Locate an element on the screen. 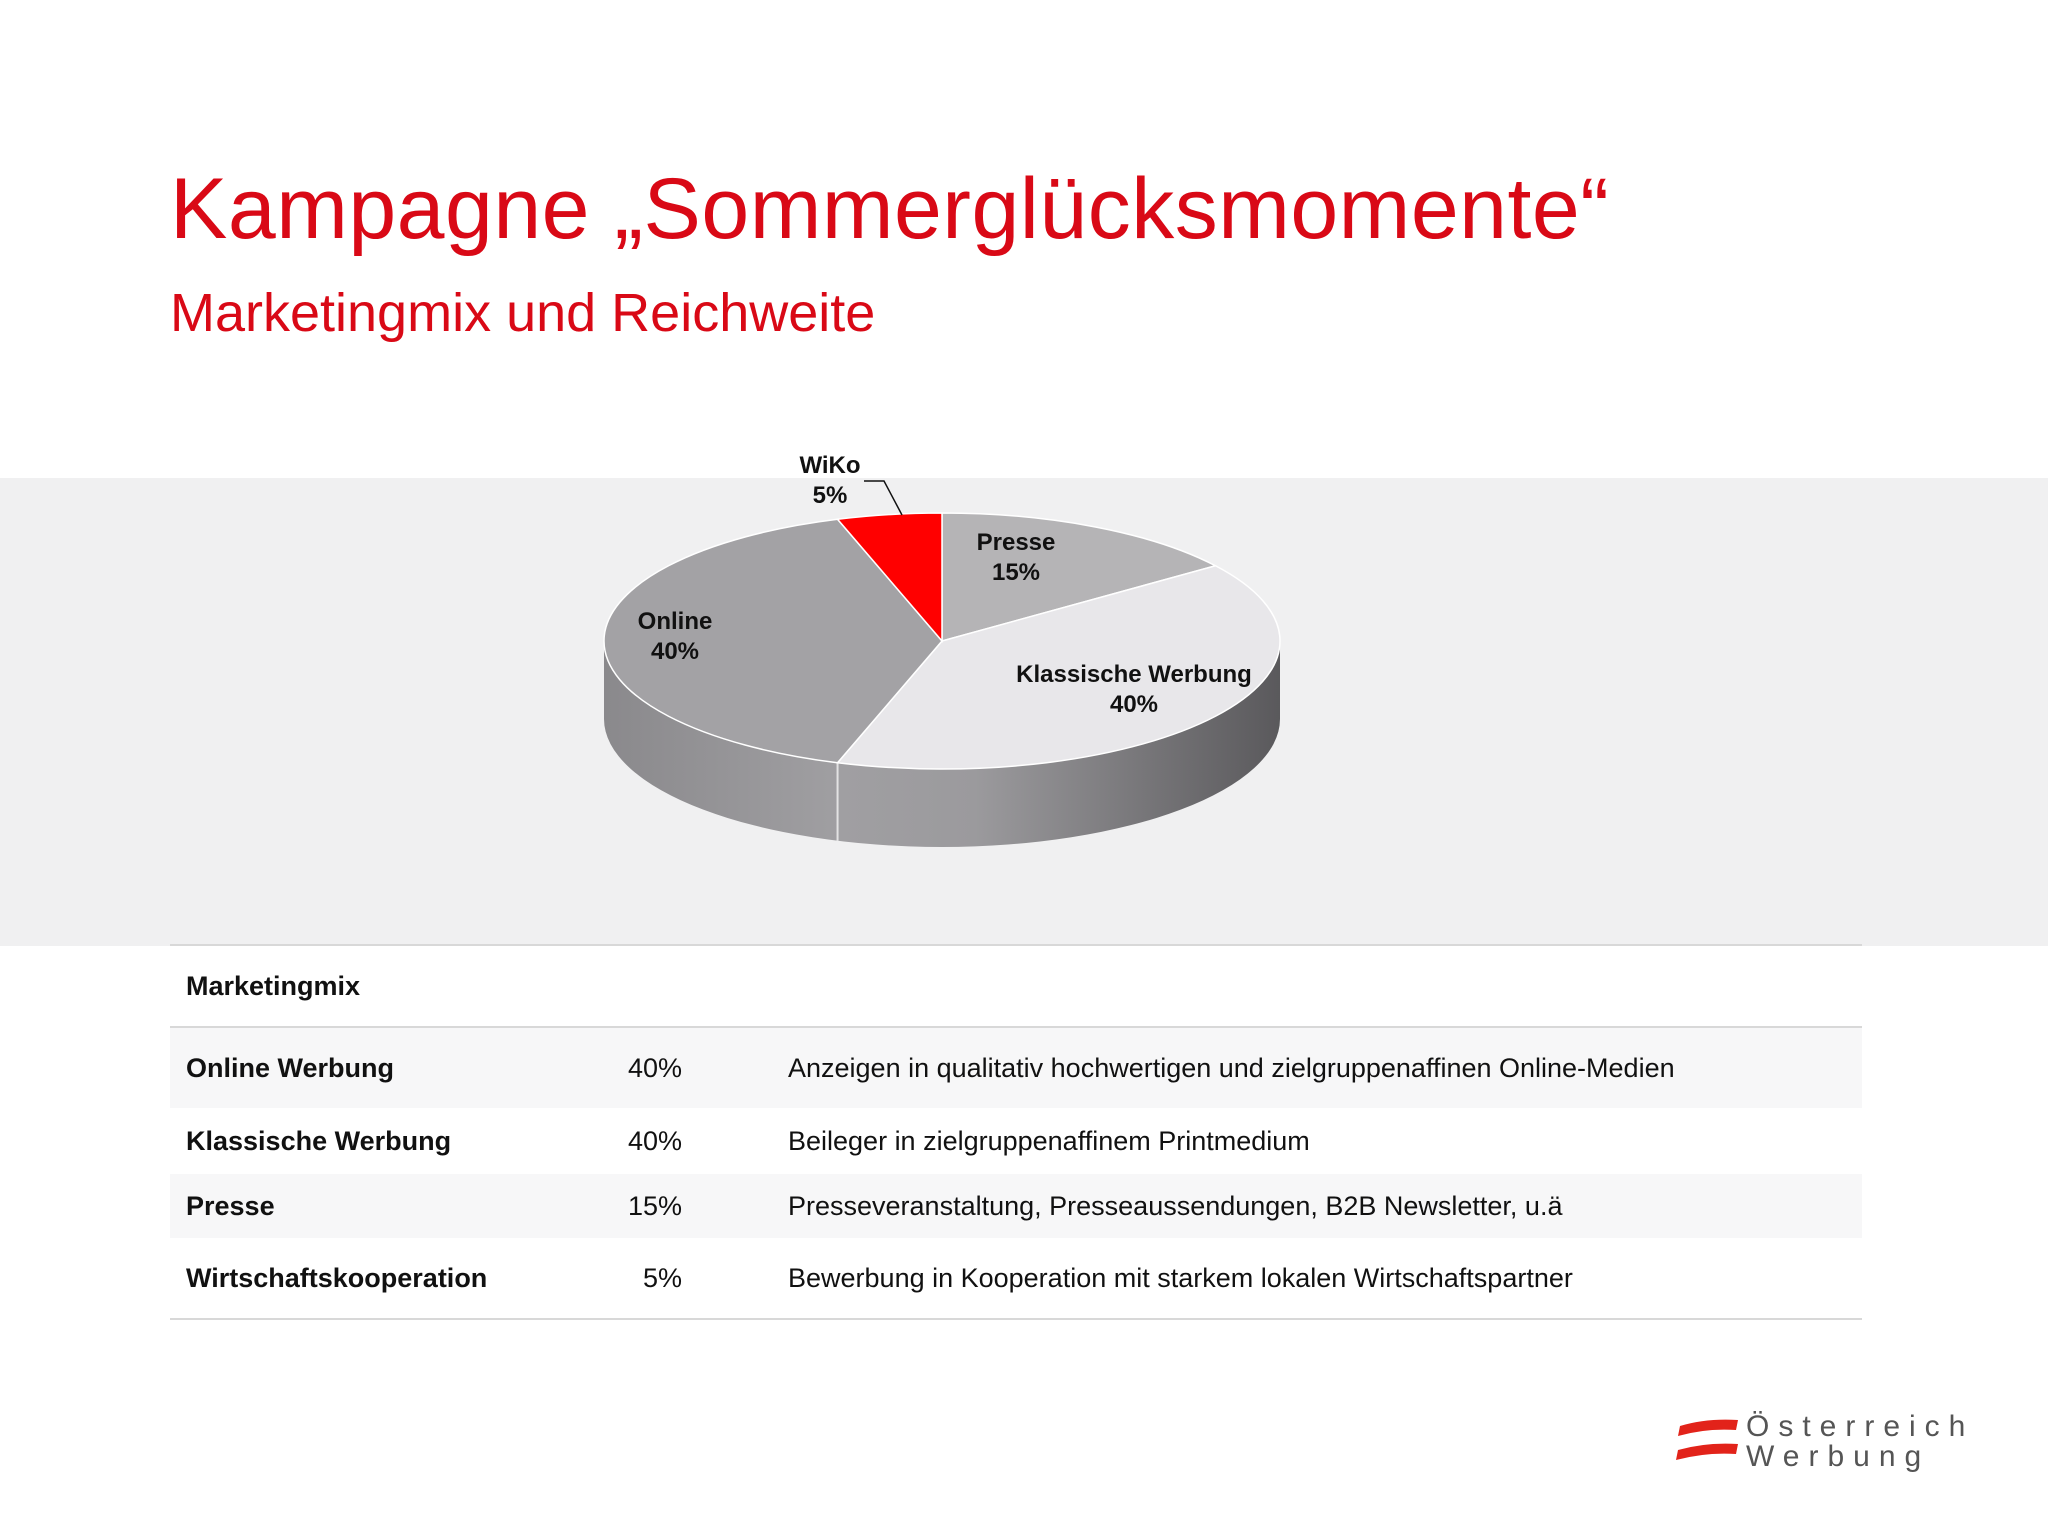  pie-slice-online is located at coordinates (773, 641).